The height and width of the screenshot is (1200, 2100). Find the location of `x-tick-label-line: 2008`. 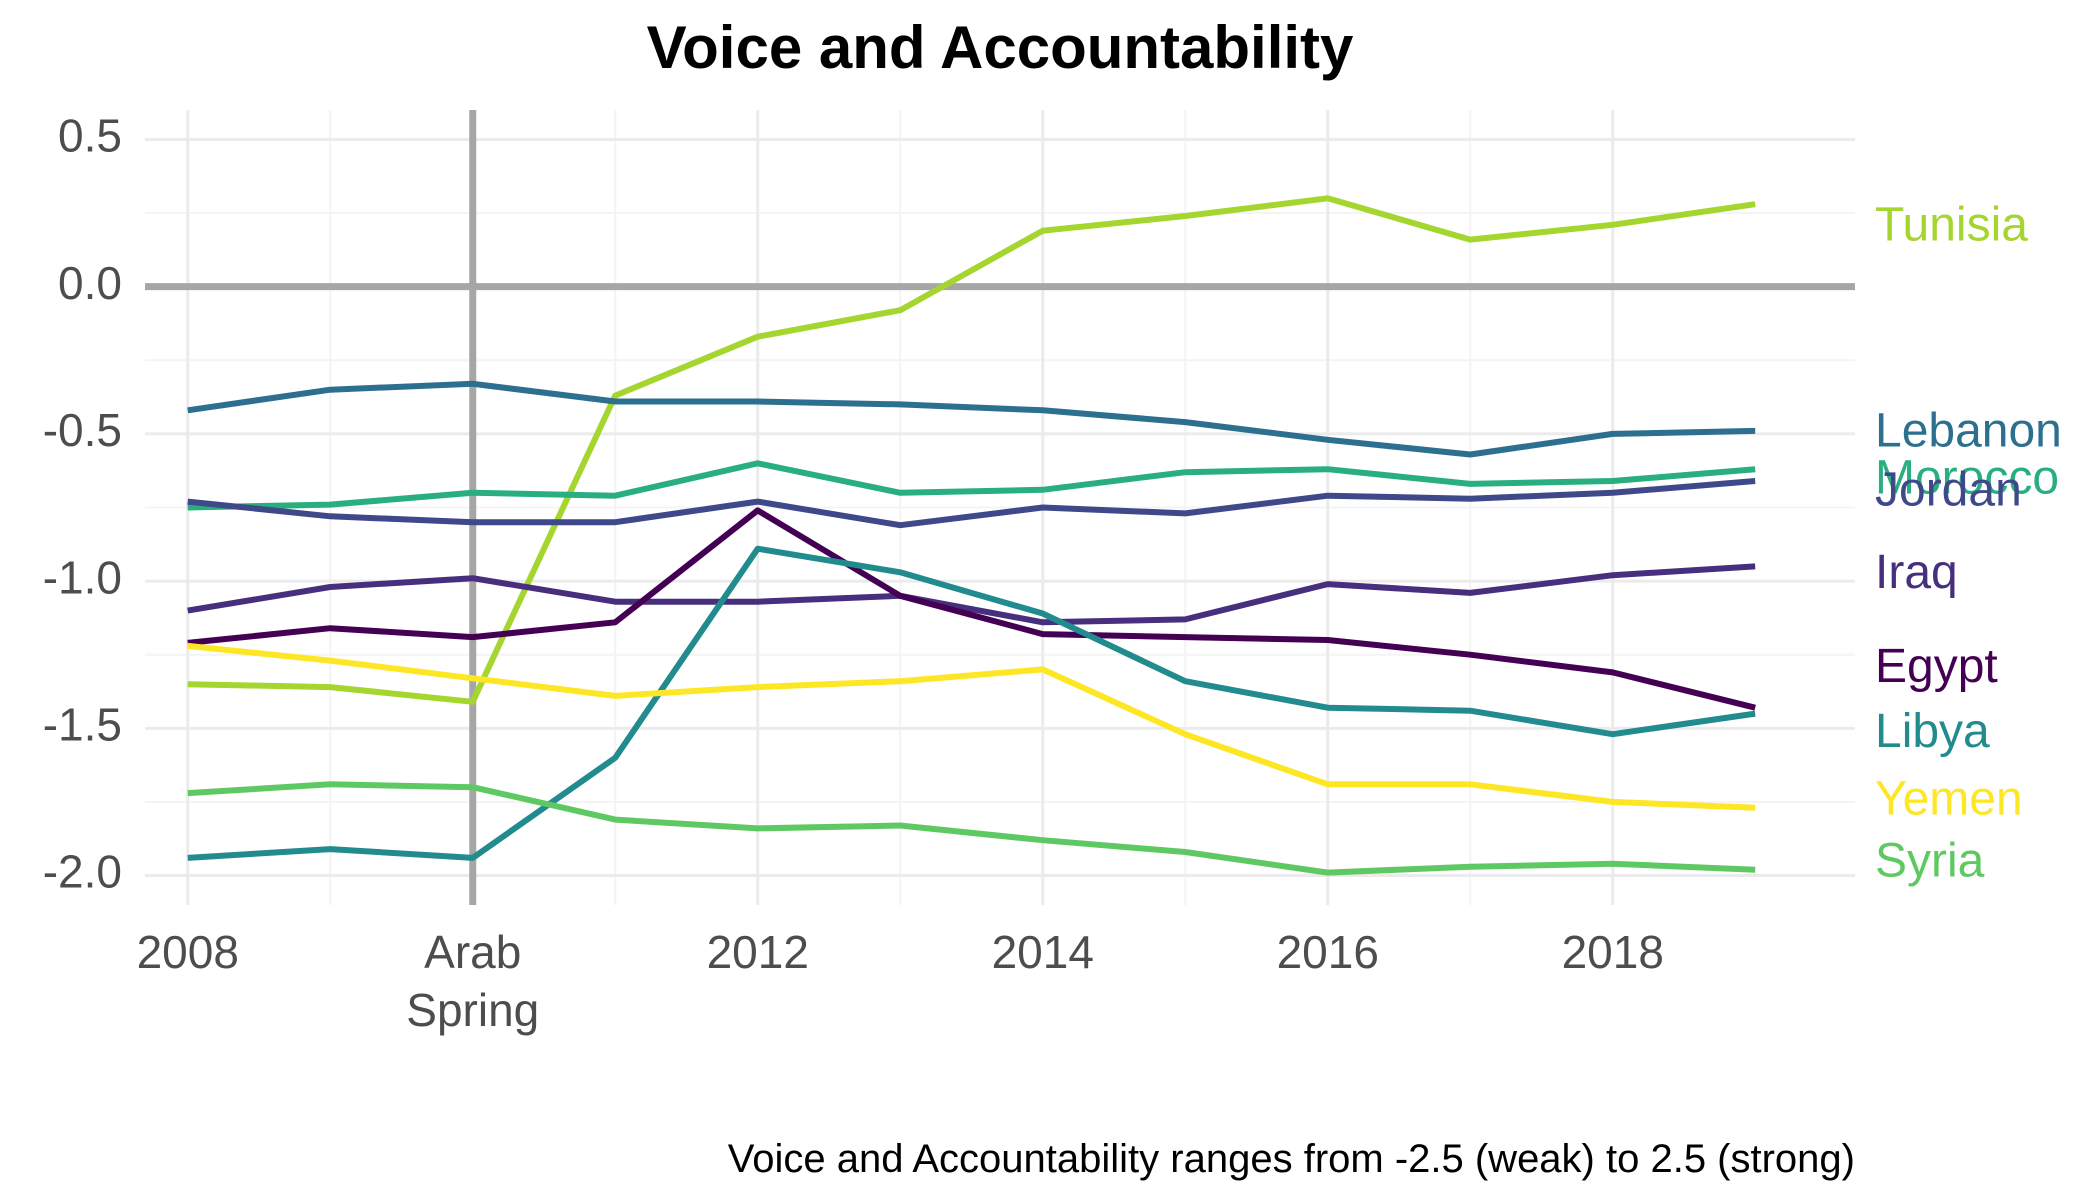

x-tick-label-line: 2008 is located at coordinates (188, 952).